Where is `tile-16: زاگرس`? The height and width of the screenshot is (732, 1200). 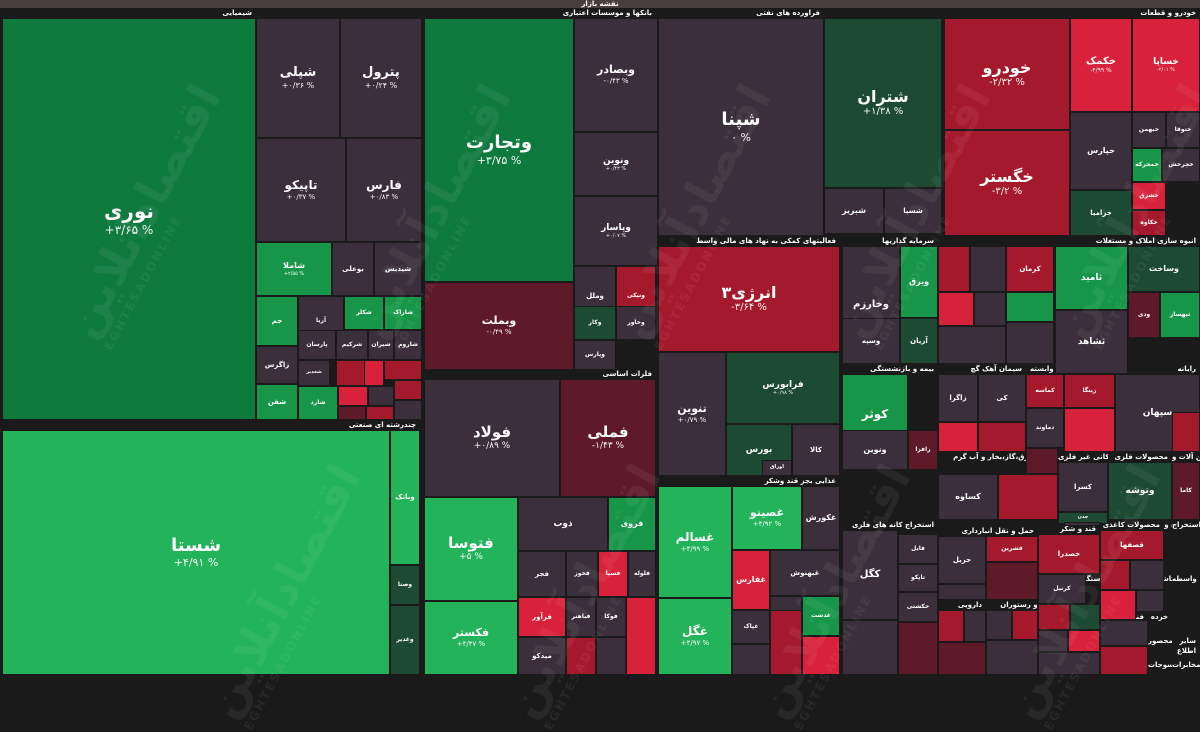 tile-16: زاگرس is located at coordinates (277, 365).